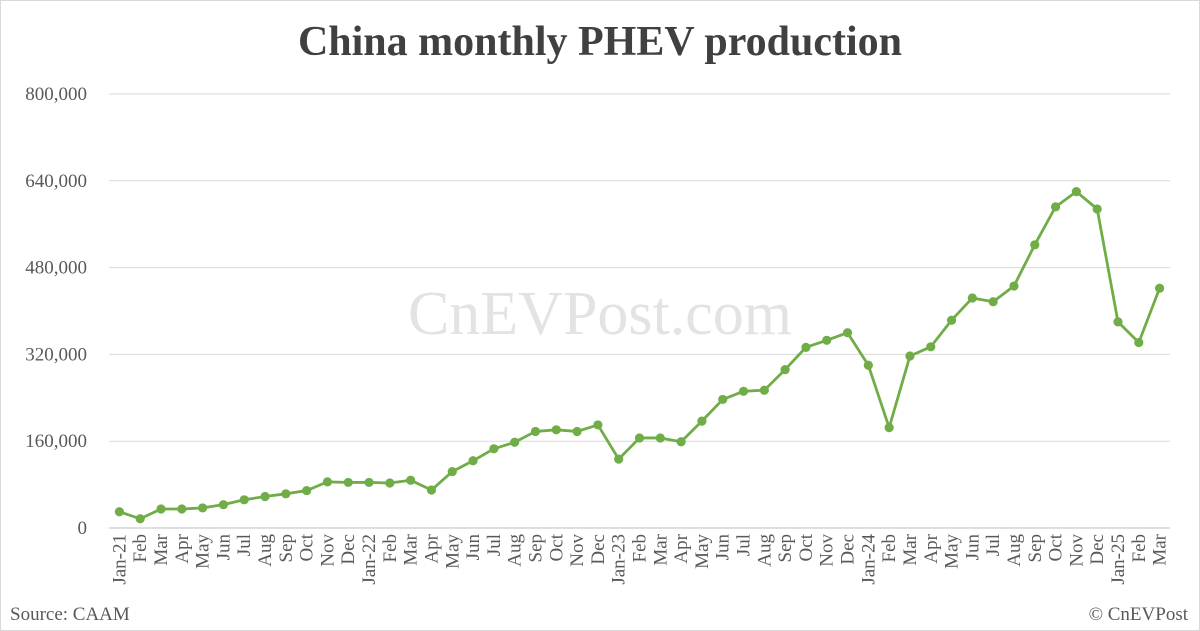  What do you see at coordinates (56, 94) in the screenshot?
I see `y-tick-label: 800,000` at bounding box center [56, 94].